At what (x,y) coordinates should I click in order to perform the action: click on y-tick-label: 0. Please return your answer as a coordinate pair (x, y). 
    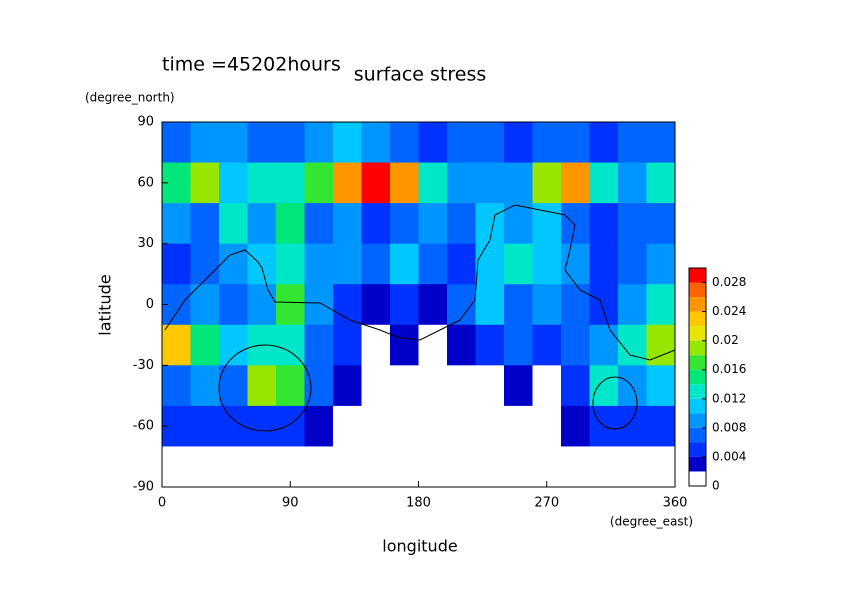
    Looking at the image, I should click on (150, 304).